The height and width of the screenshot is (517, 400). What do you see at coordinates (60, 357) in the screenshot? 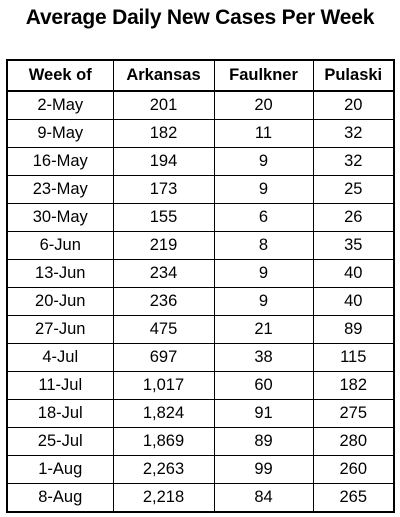
I see `week-cell: 4-Jul` at bounding box center [60, 357].